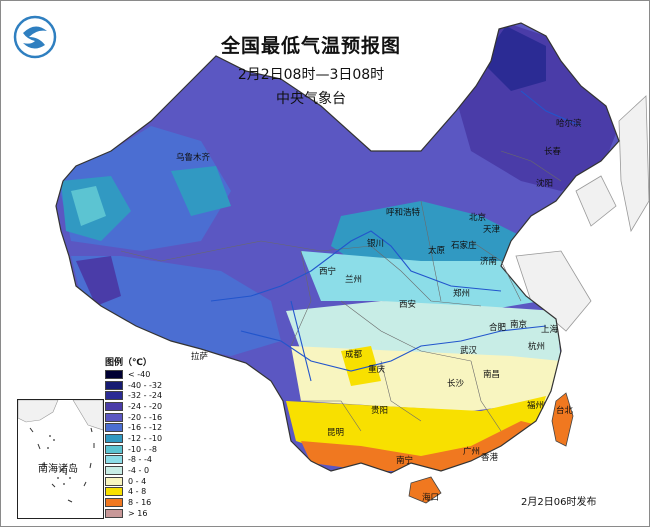 This screenshot has width=650, height=527. I want to click on legend-label: > 16, so click(138, 513).